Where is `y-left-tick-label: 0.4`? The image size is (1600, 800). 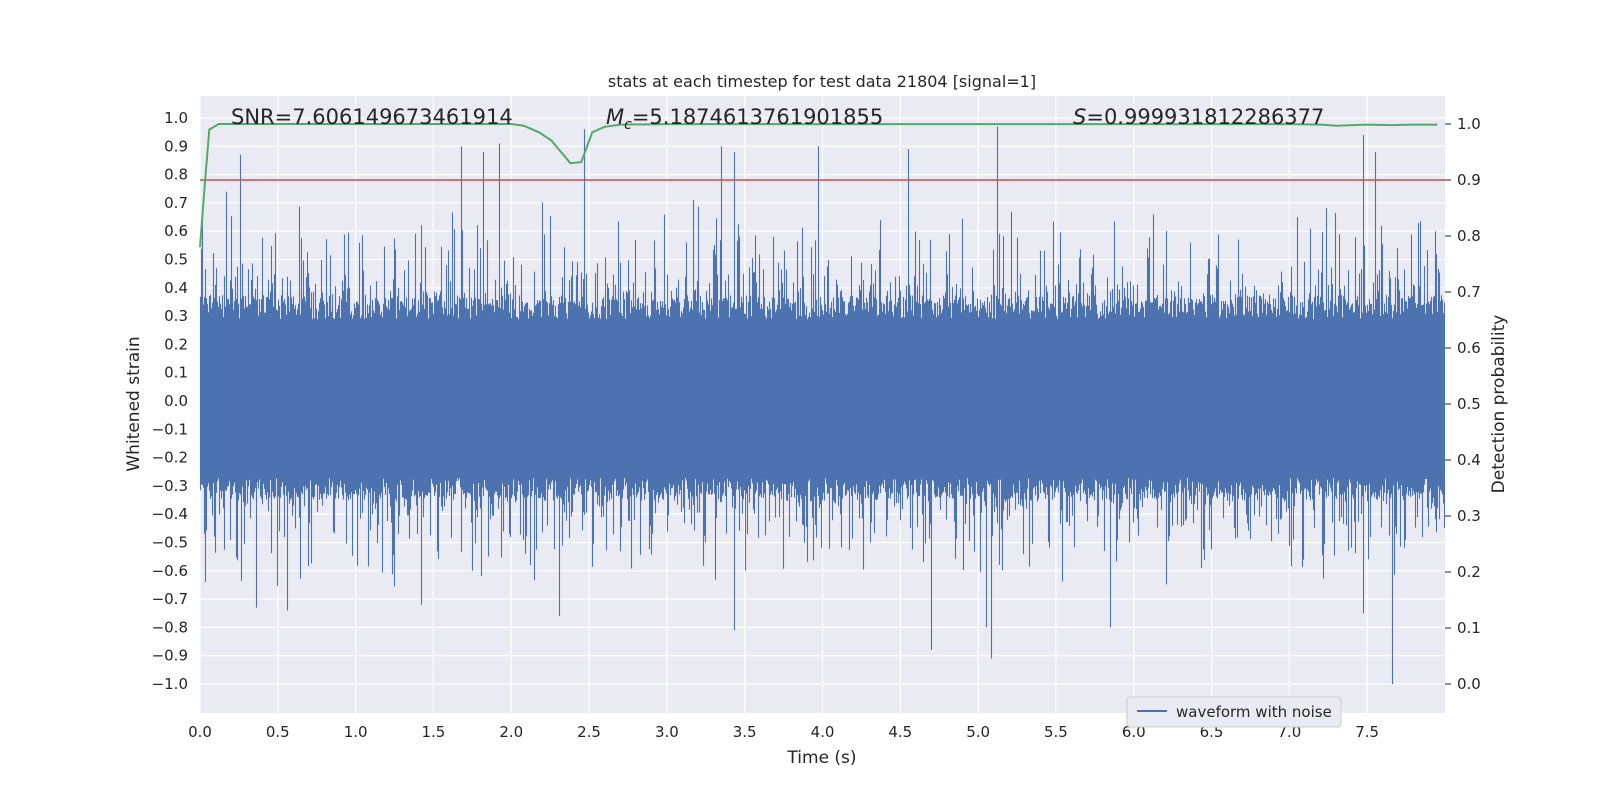
y-left-tick-label: 0.4 is located at coordinates (176, 288).